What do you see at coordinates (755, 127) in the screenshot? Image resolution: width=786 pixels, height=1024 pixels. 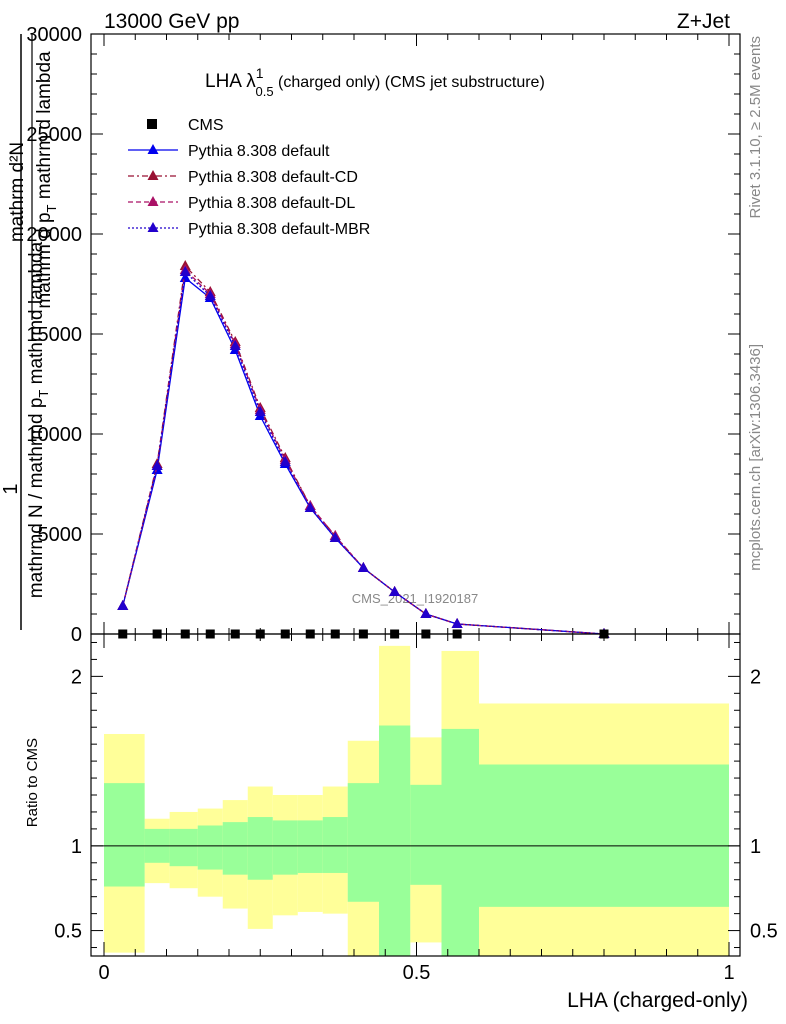 I see `rivet-label: Rivet 3.1.10, ≥ 2.5M events` at bounding box center [755, 127].